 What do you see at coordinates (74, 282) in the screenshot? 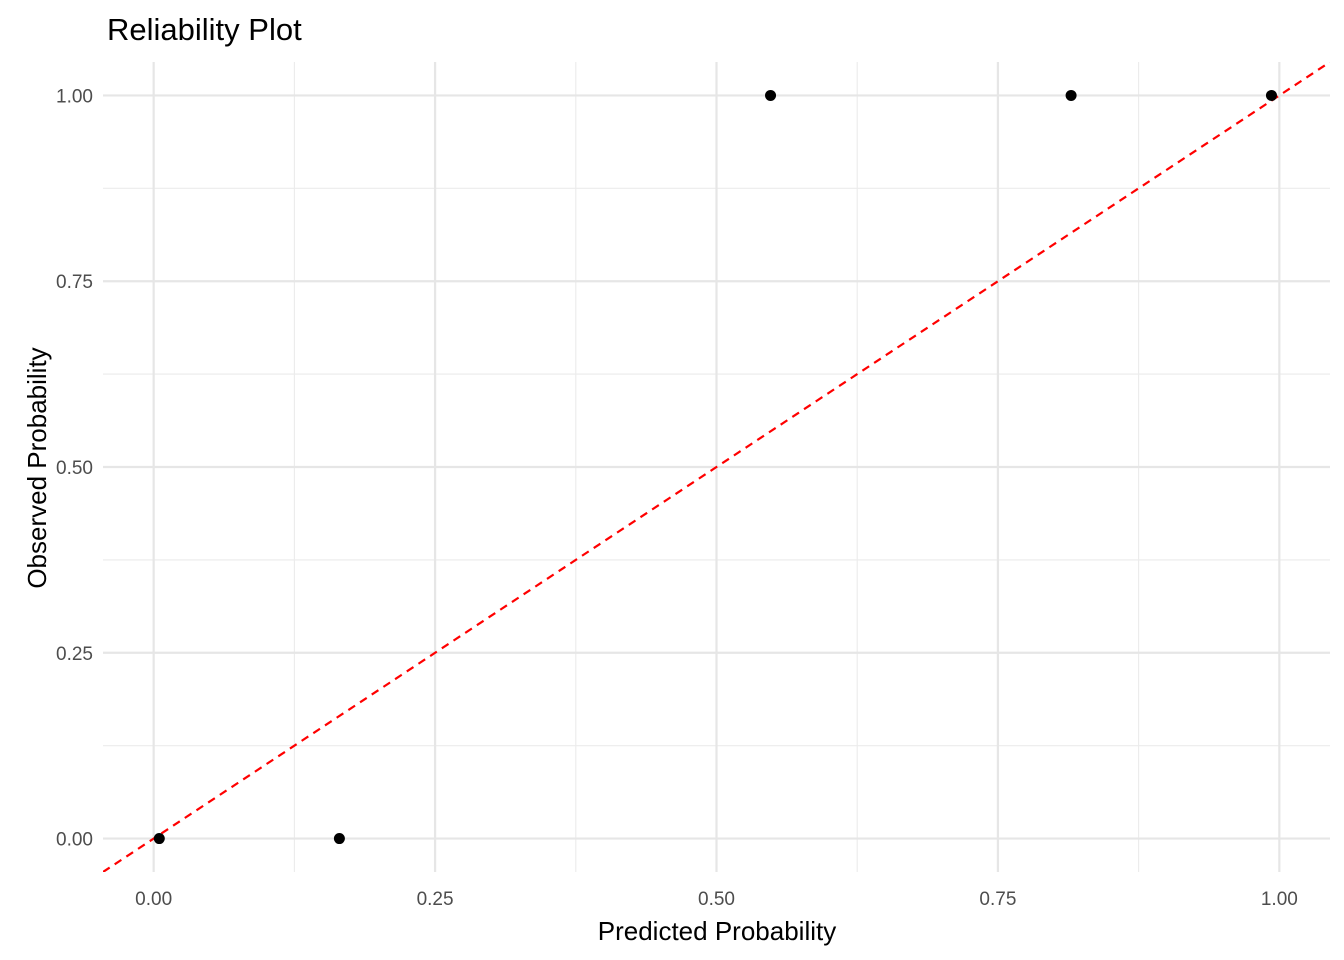
I see `y-tick-label: 0.75` at bounding box center [74, 282].